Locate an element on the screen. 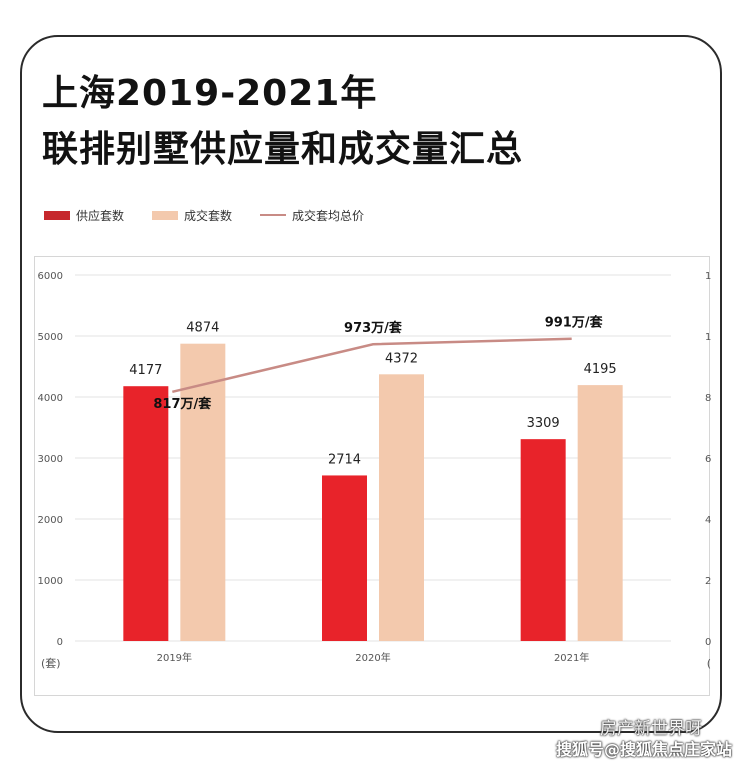 Image resolution: width=740 pixels, height=762 pixels. y-left-tick-label: 1000 is located at coordinates (50, 581).